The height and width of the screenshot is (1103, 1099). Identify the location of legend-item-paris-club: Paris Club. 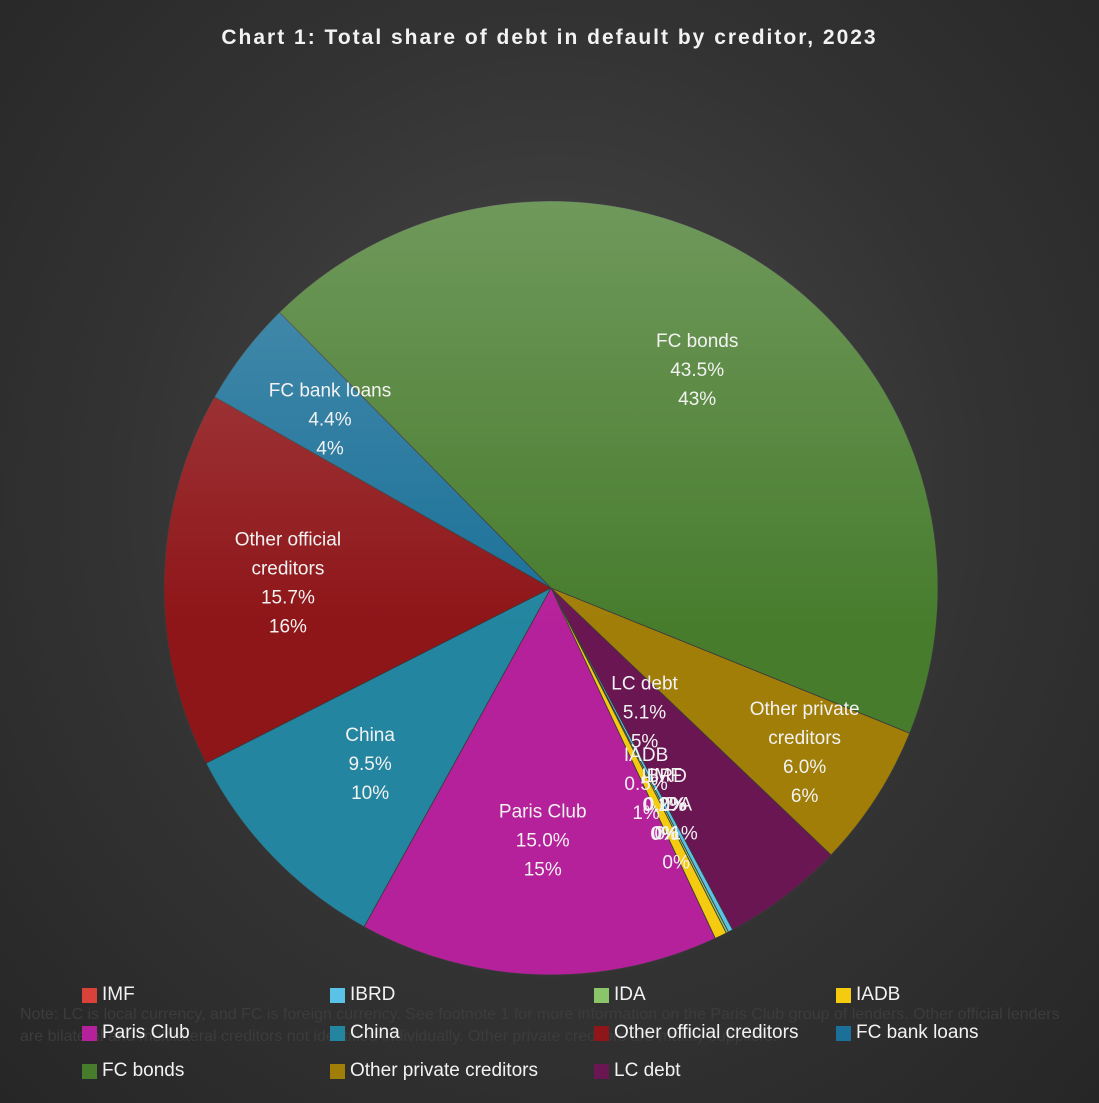
(206, 1033).